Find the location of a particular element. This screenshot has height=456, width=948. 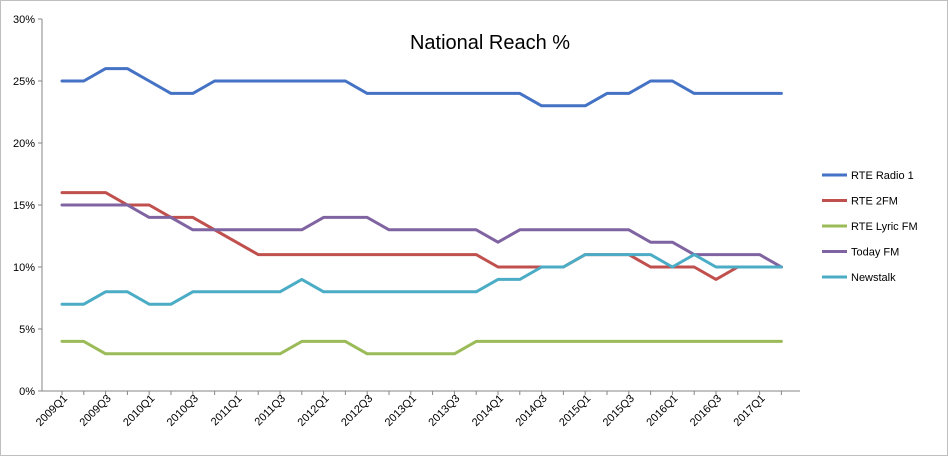

legend-label: RTE Lyric FM is located at coordinates (884, 227).